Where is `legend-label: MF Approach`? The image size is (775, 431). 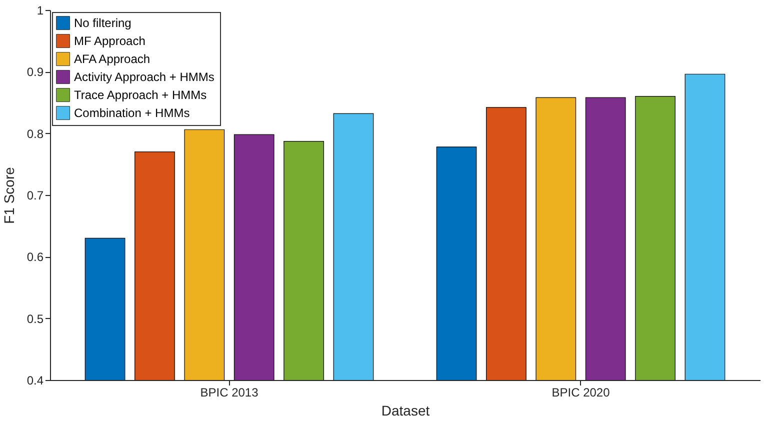 legend-label: MF Approach is located at coordinates (110, 41).